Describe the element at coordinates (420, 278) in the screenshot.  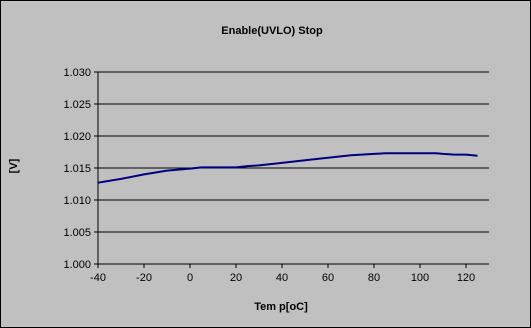
I see `x-tick-label: 100` at that location.